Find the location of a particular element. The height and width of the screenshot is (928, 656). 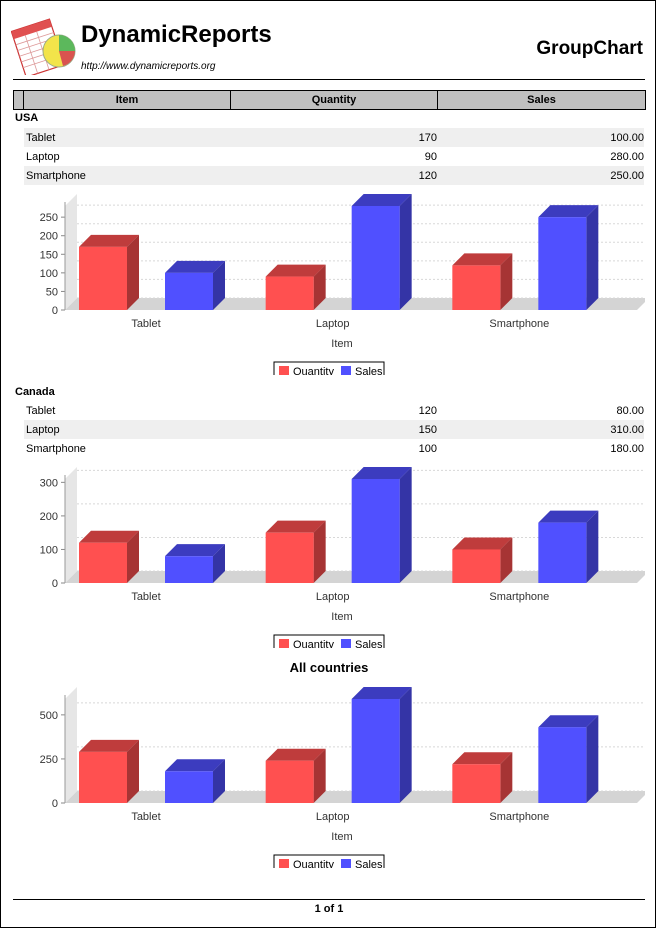

column-header-quantity: Quantity is located at coordinates (334, 100).